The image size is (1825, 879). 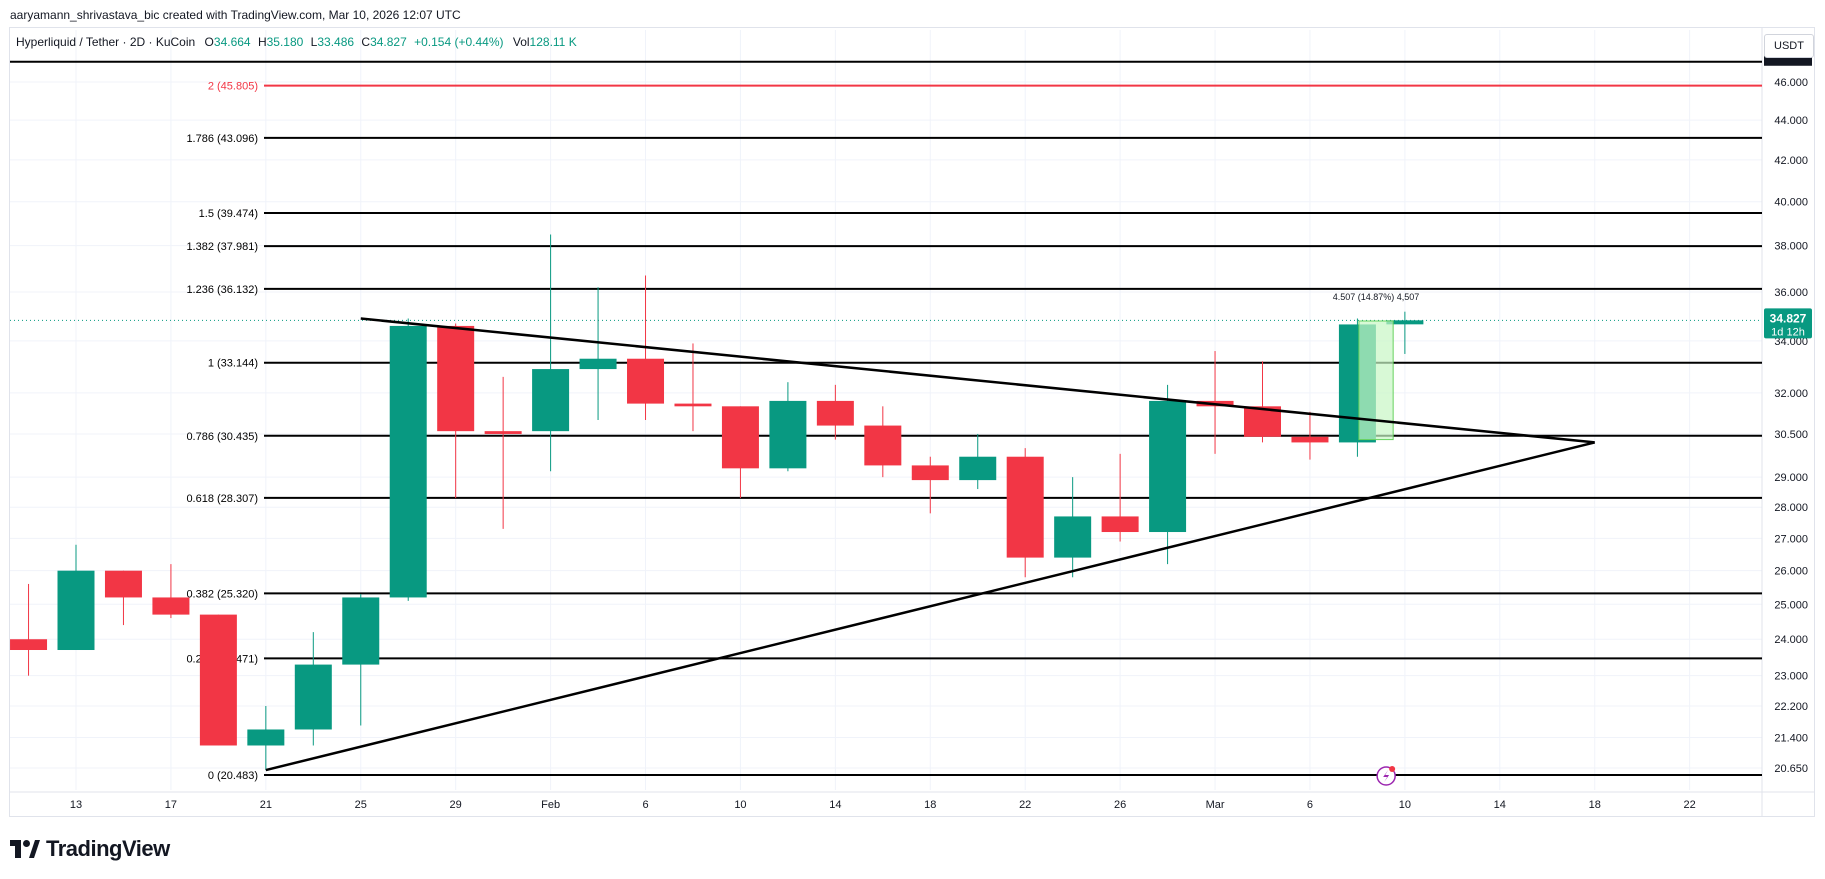 What do you see at coordinates (1791, 83) in the screenshot?
I see `price-tick-label: 46.000` at bounding box center [1791, 83].